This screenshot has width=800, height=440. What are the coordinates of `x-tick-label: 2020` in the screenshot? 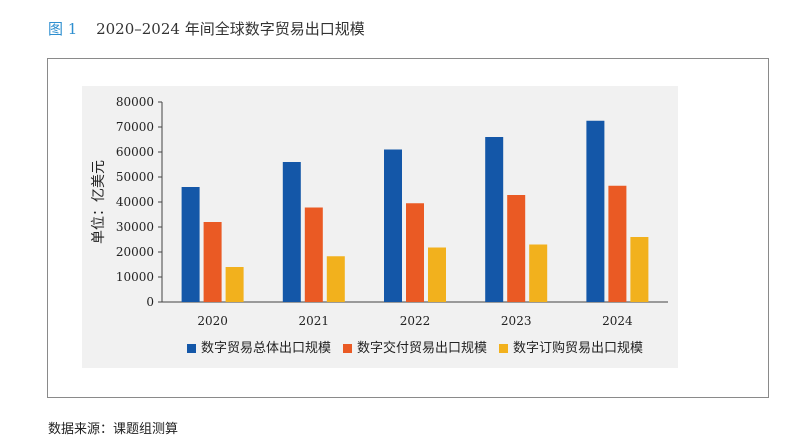 It's located at (212, 321).